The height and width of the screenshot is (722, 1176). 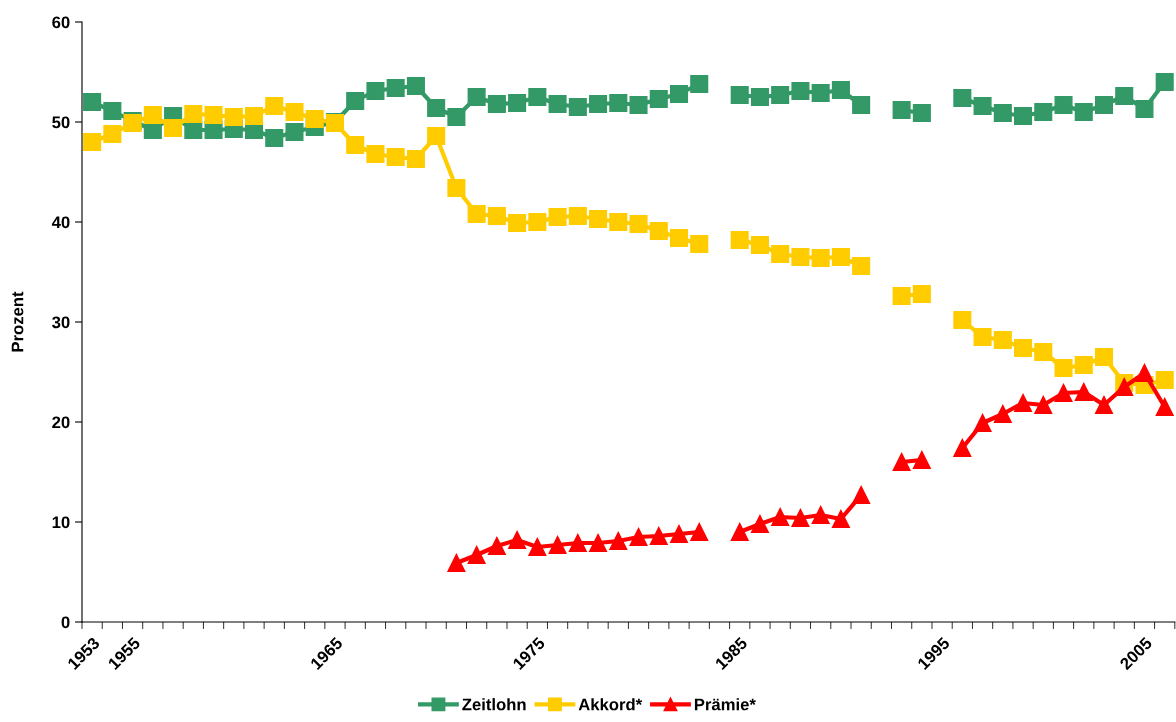 I want to click on legend-label: Zeitlohn, so click(x=494, y=704).